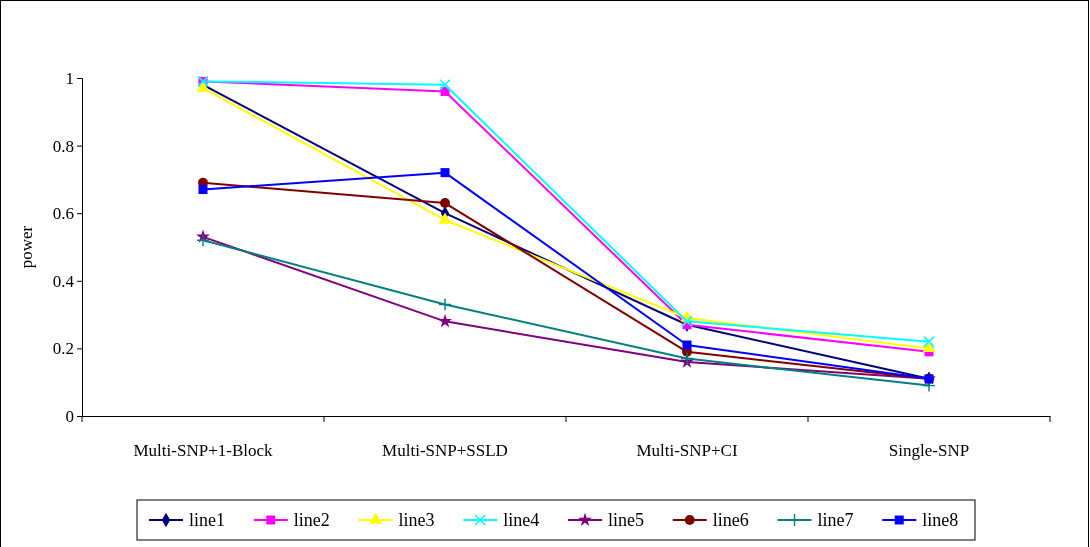 The image size is (1090, 547). What do you see at coordinates (207, 520) in the screenshot?
I see `legend-label: line1` at bounding box center [207, 520].